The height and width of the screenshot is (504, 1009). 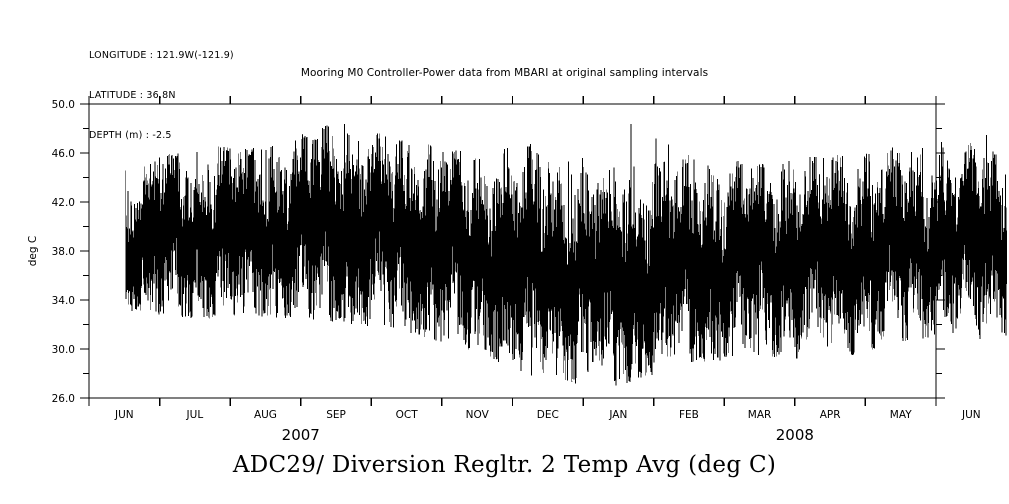 I want to click on x-tick-label: NOV, so click(x=478, y=415).